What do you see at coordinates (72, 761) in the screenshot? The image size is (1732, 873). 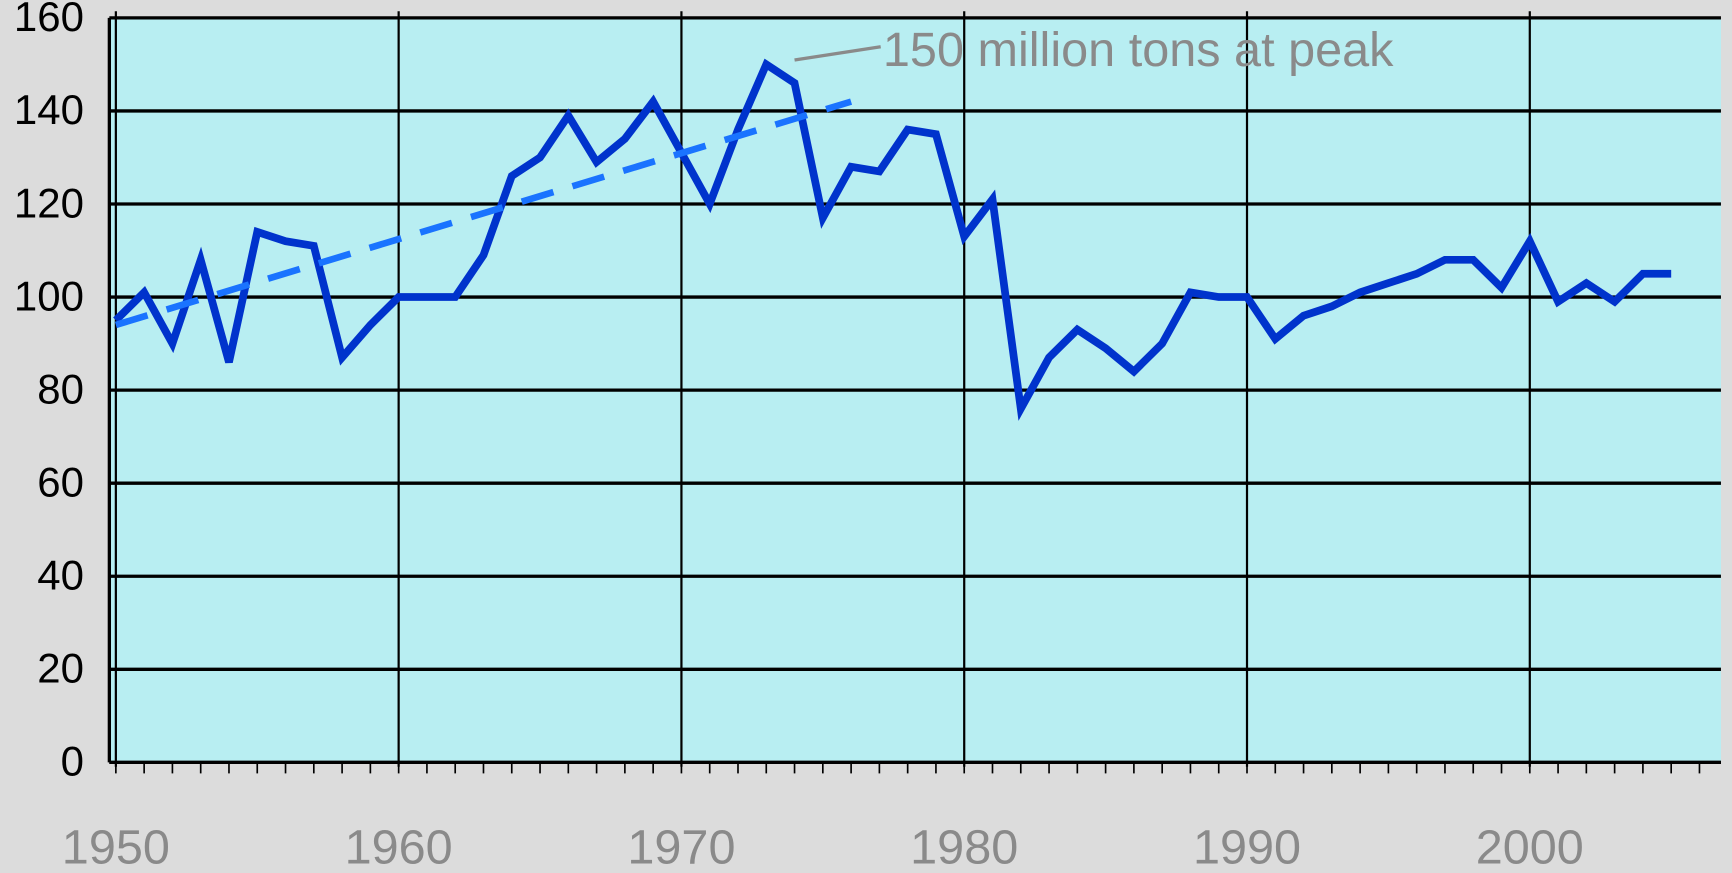 I see `y-tick-label: 0` at bounding box center [72, 761].